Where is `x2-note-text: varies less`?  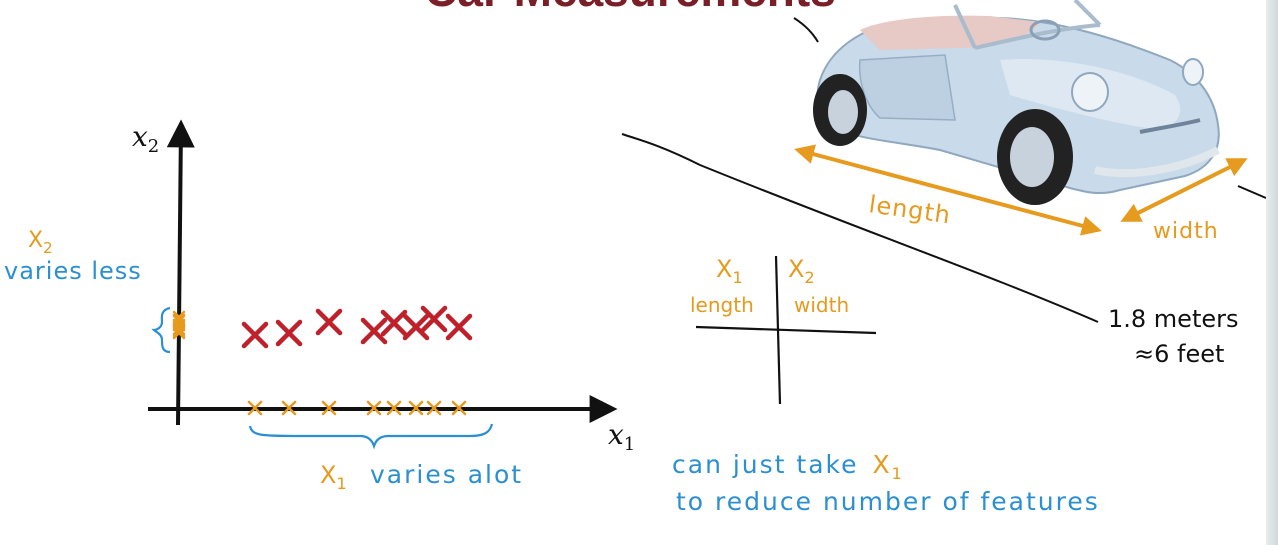 x2-note-text: varies less is located at coordinates (73, 271).